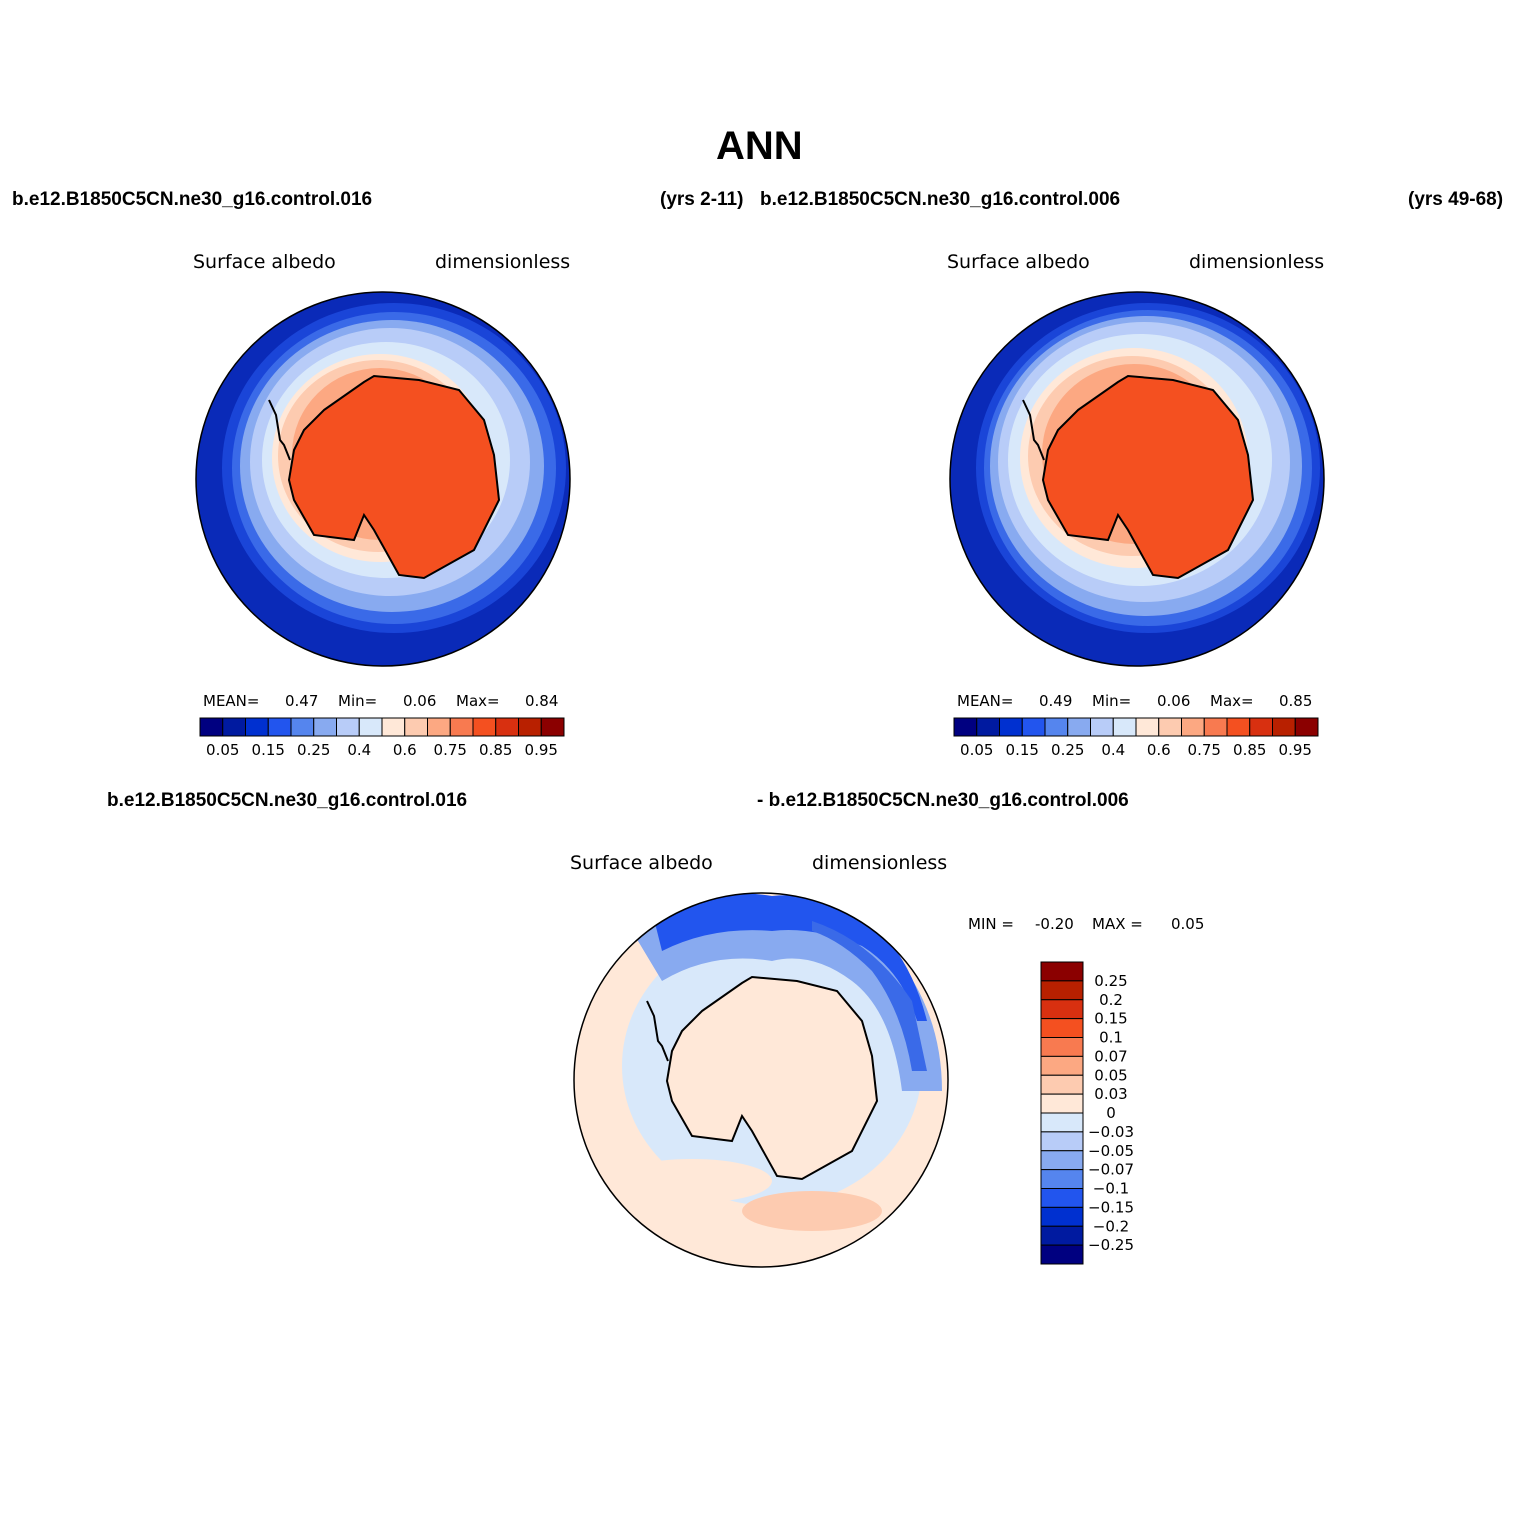 The image size is (1519, 1519). Describe the element at coordinates (940, 199) in the screenshot. I see `right-run-label: b.e12.B1850C5CN.ne30_g16.control.006` at that location.